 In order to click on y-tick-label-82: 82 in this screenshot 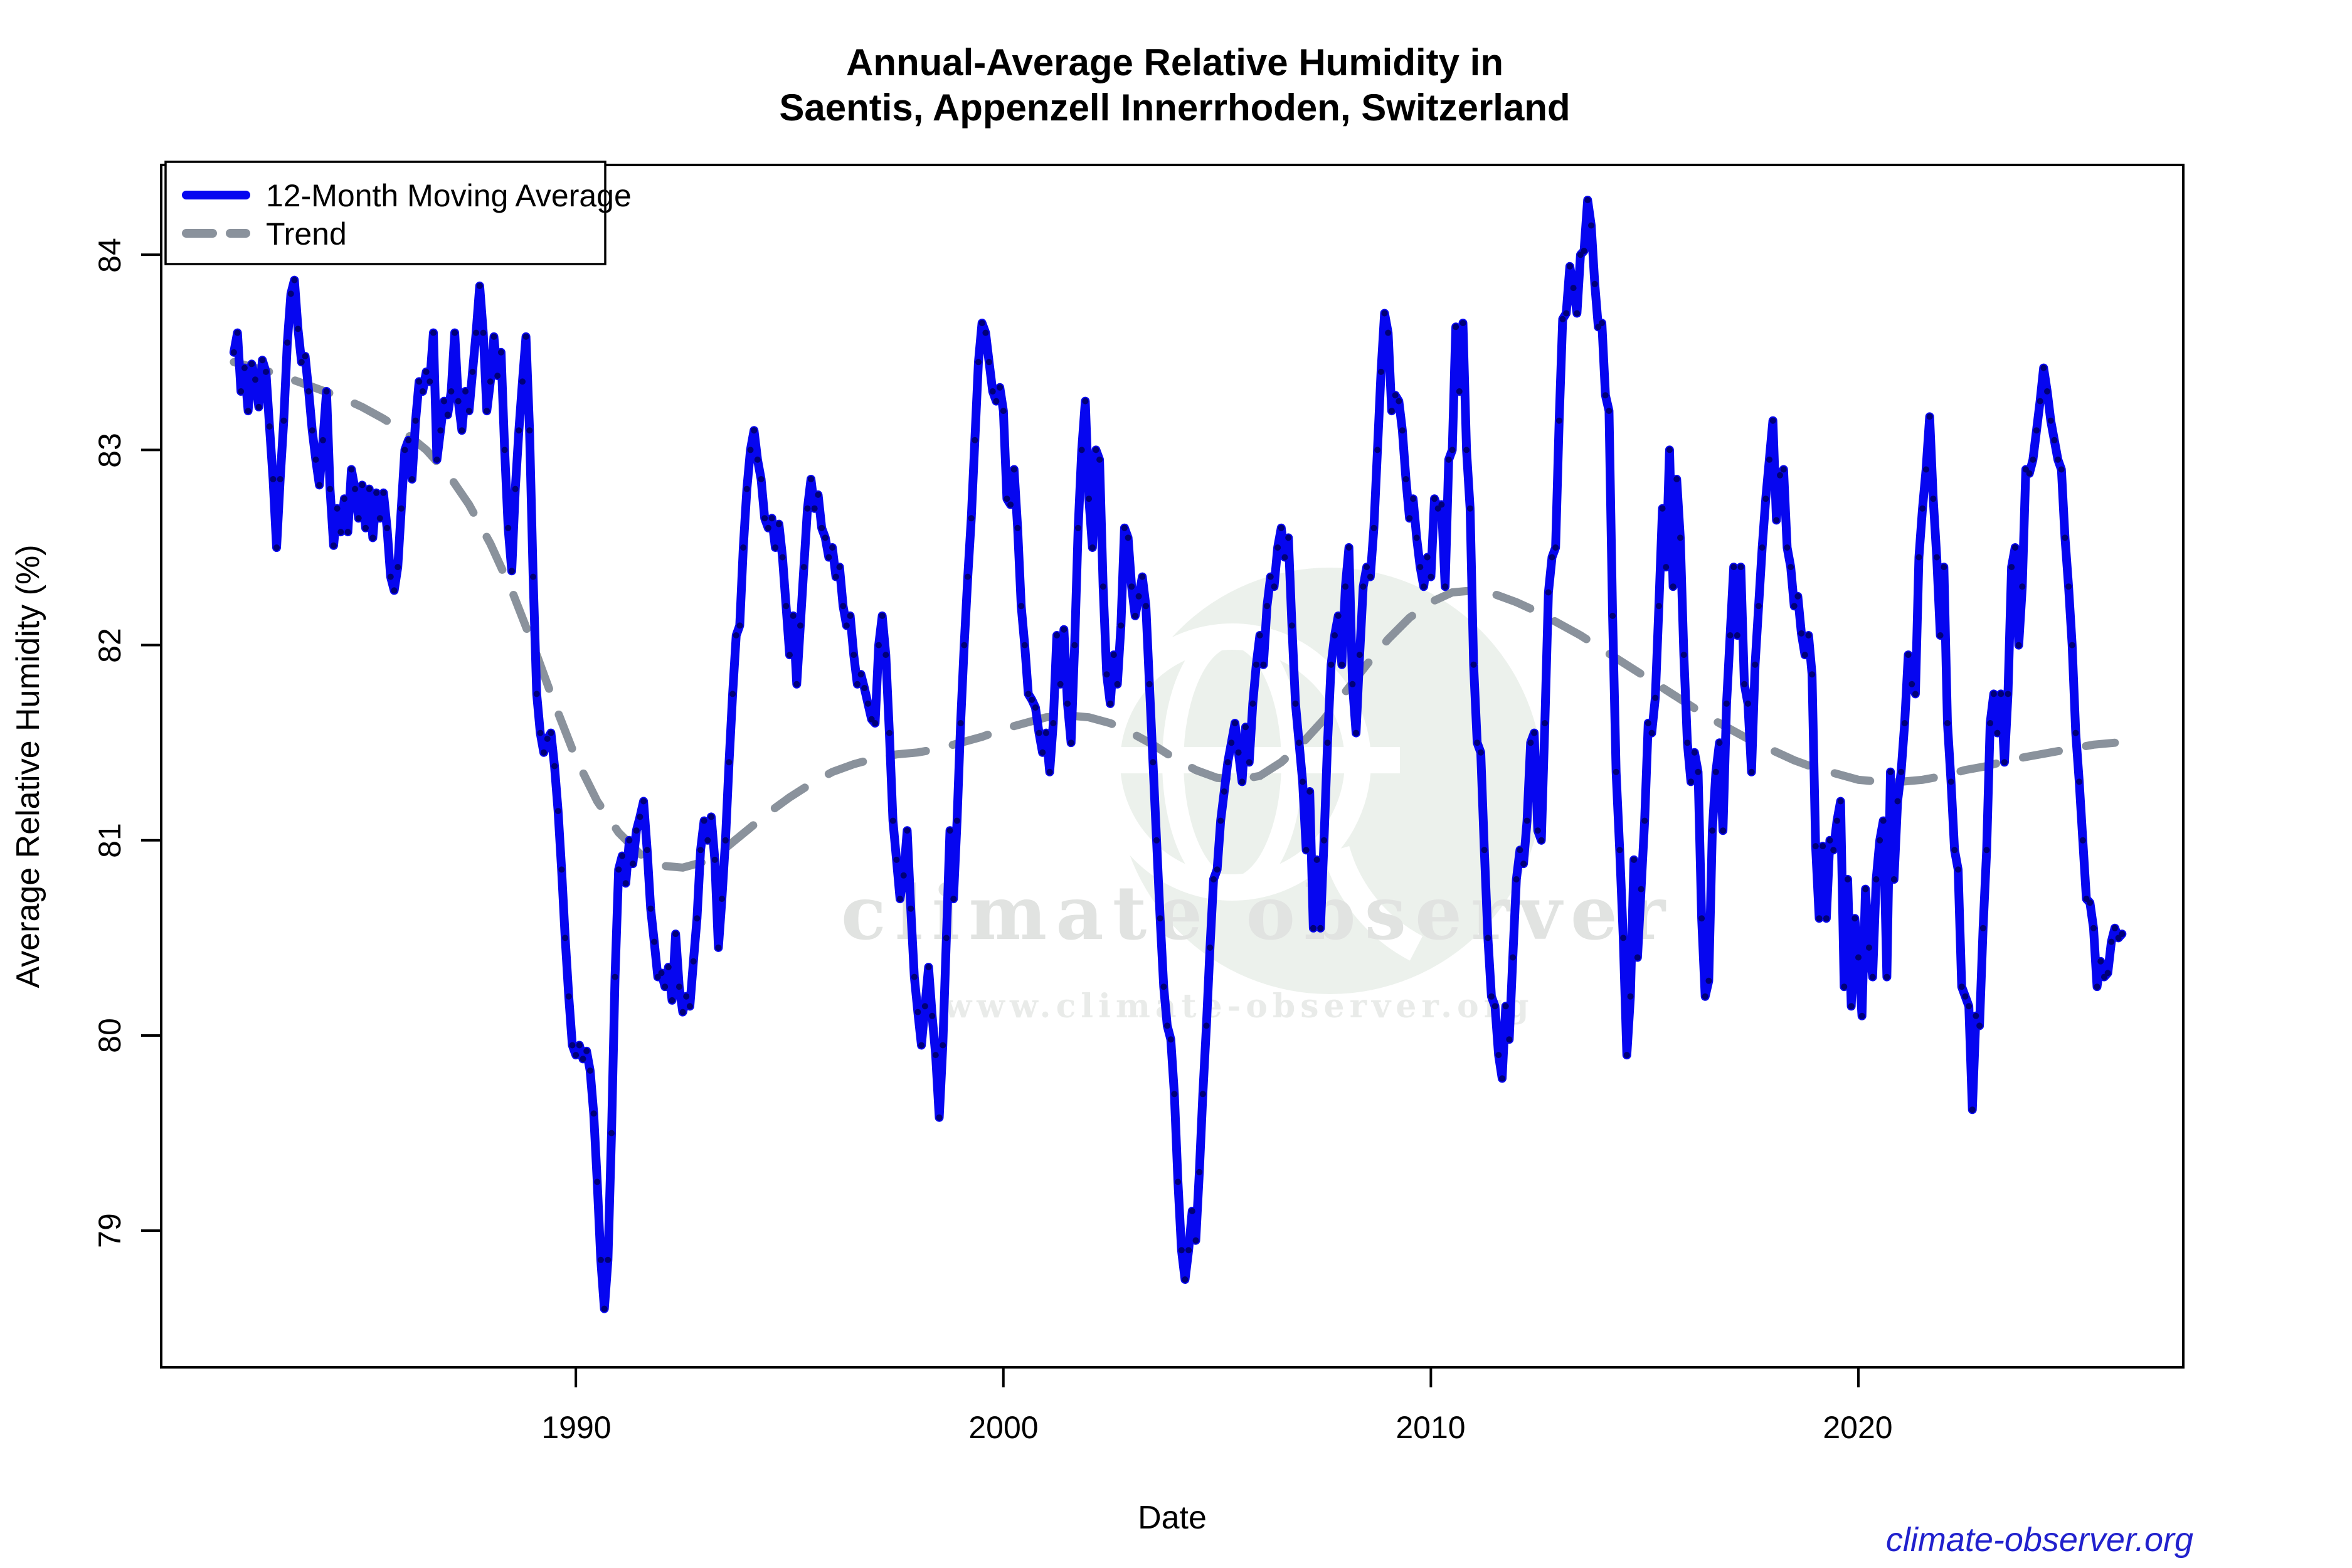, I will do `click(109, 645)`.